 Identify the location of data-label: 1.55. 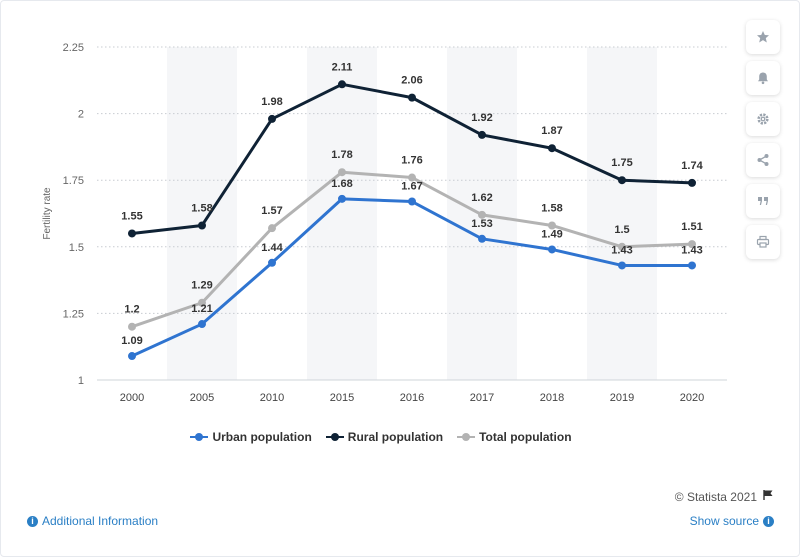
(131, 216).